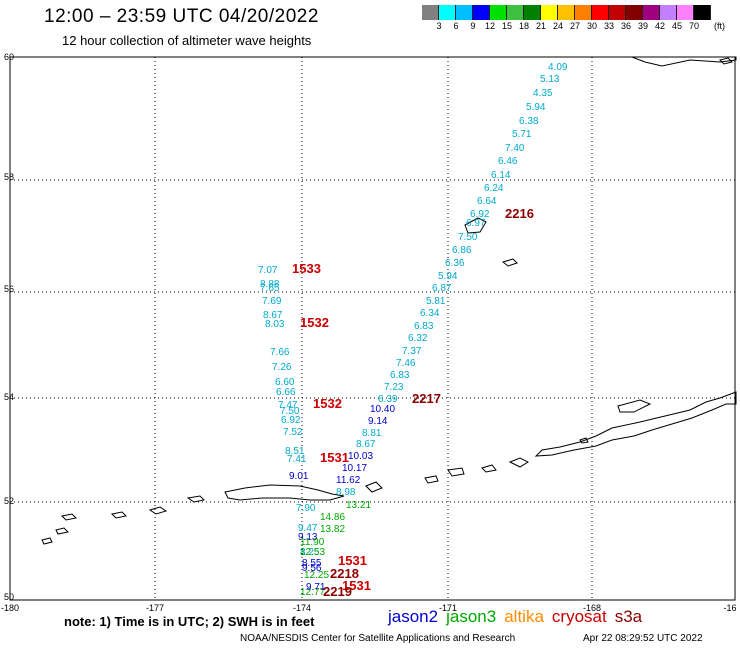 Image resolution: width=740 pixels, height=650 pixels. What do you see at coordinates (592, 26) in the screenshot?
I see `colorbar-tick-label: 30` at bounding box center [592, 26].